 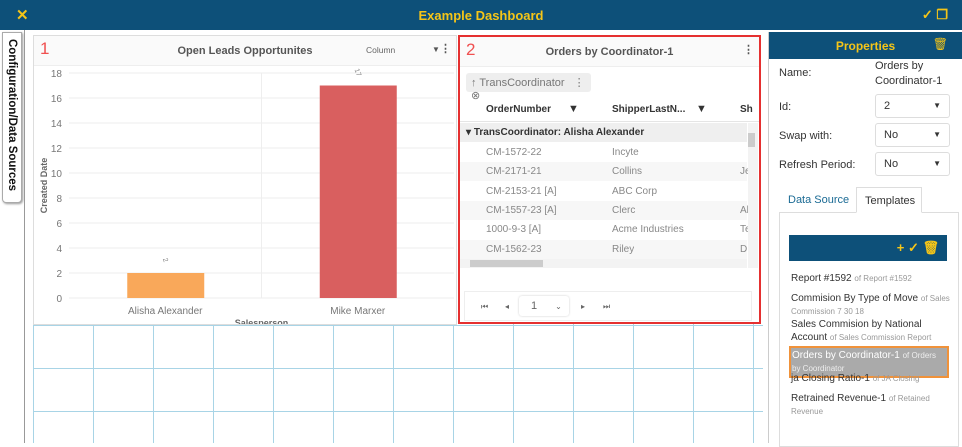 What do you see at coordinates (745, 172) in the screenshot?
I see `table-cell: Je` at bounding box center [745, 172].